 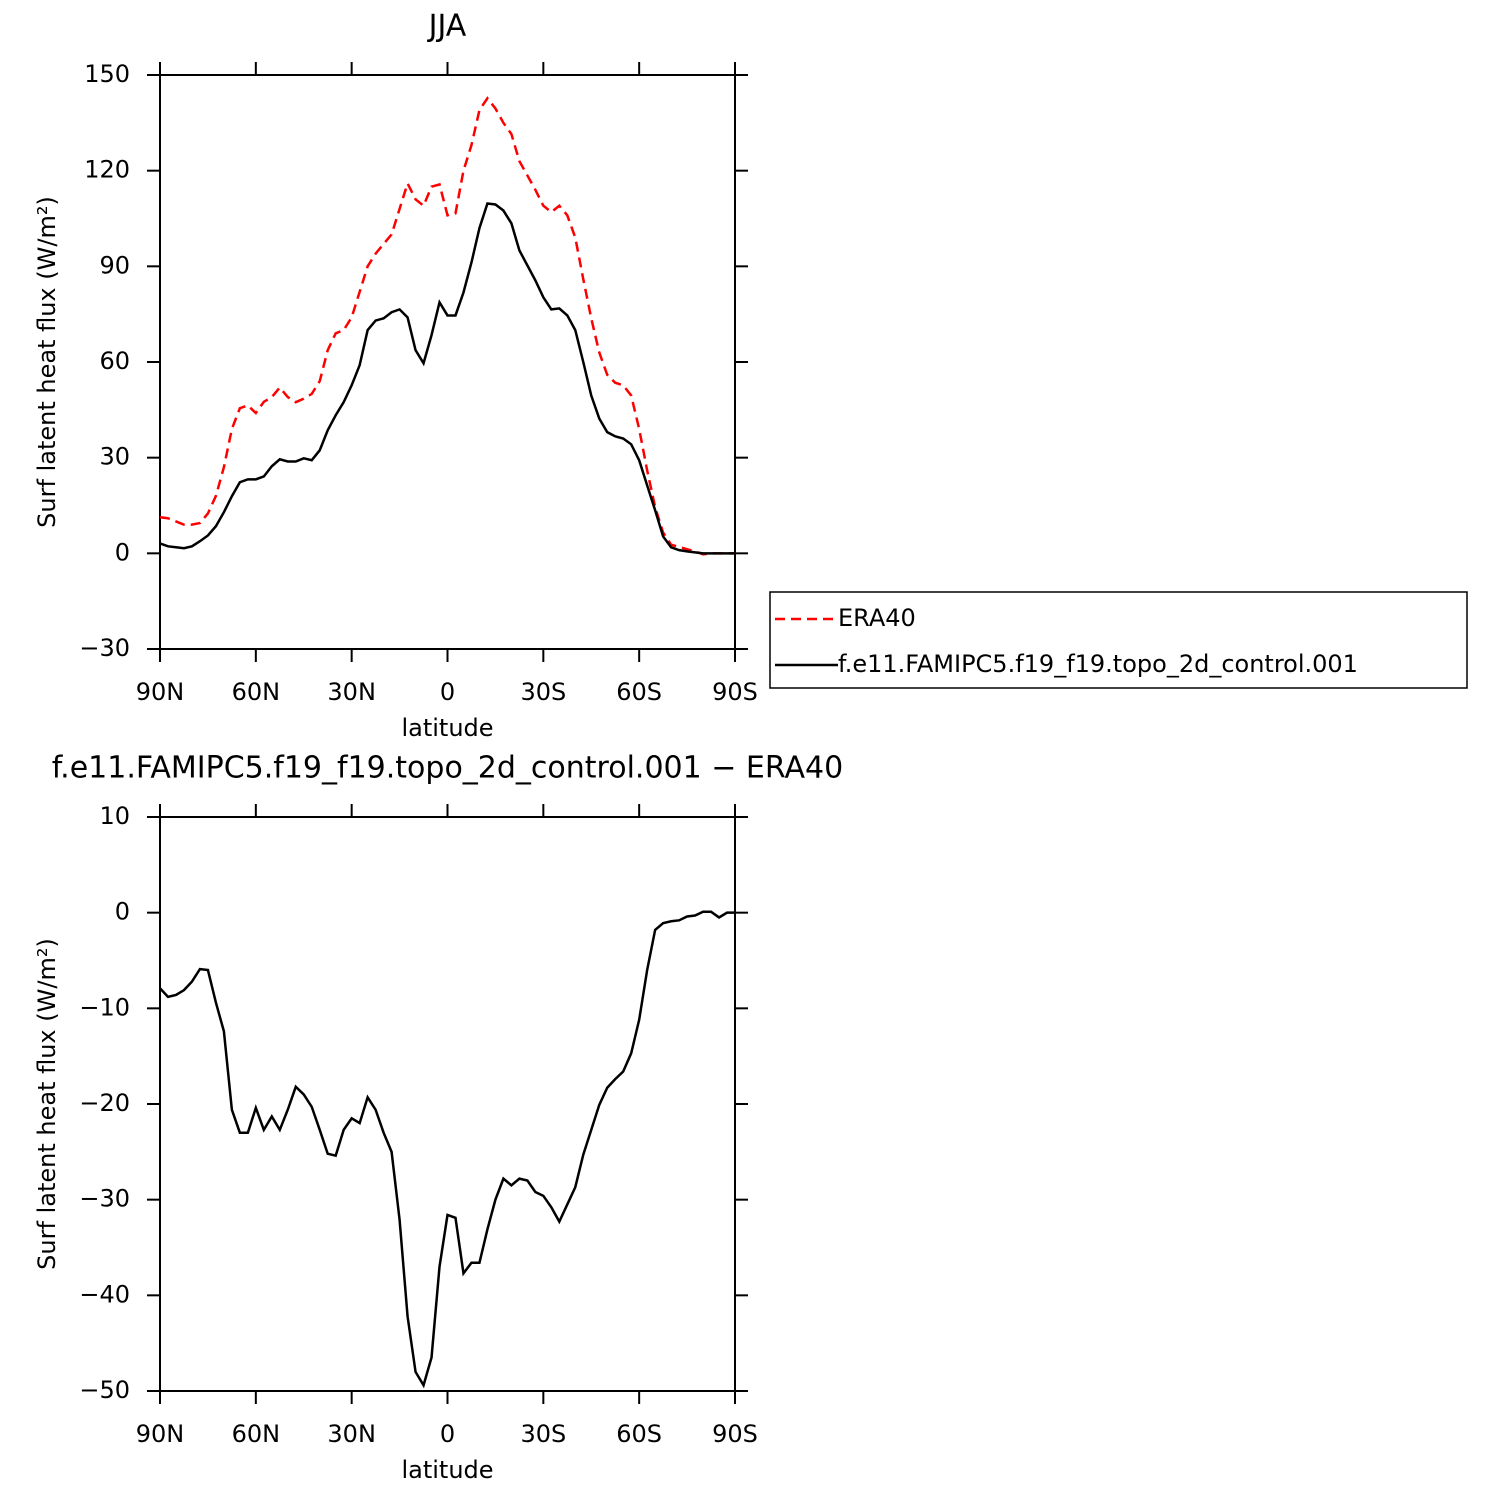 I want to click on y-tick-label: 120, so click(x=107, y=170).